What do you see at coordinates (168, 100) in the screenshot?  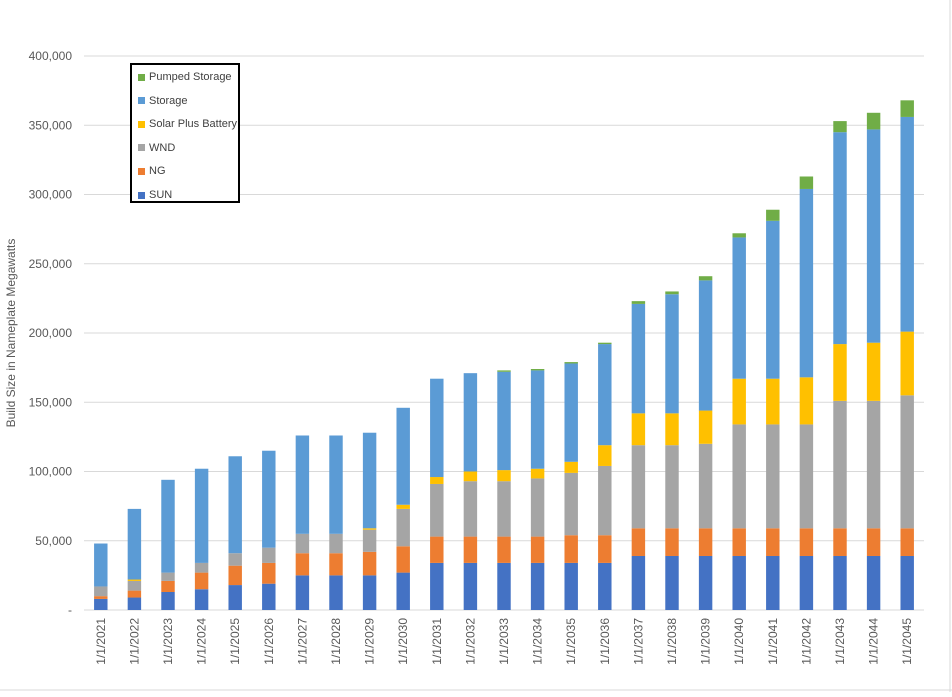 I see `legend-label: Storage` at bounding box center [168, 100].